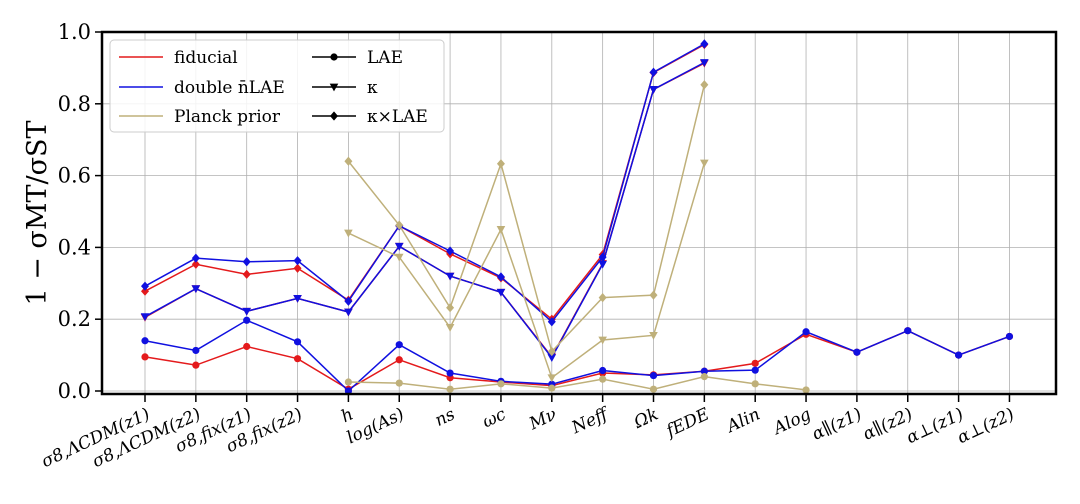 The width and height of the screenshot is (1080, 504). Describe the element at coordinates (229, 88) in the screenshot. I see `legend-label: double n̄LAE` at that location.